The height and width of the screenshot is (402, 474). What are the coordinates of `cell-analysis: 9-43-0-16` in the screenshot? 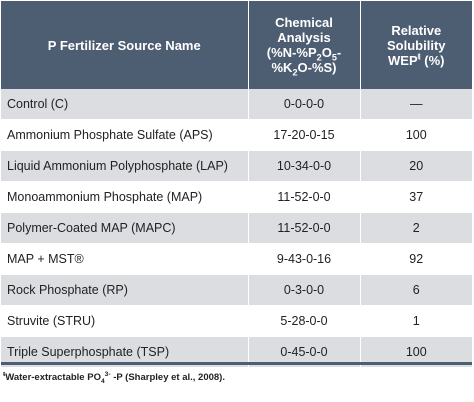 It's located at (304, 259).